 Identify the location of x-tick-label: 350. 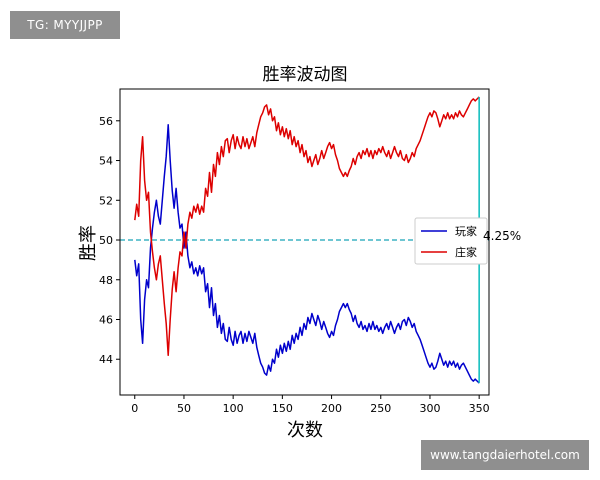
(479, 408).